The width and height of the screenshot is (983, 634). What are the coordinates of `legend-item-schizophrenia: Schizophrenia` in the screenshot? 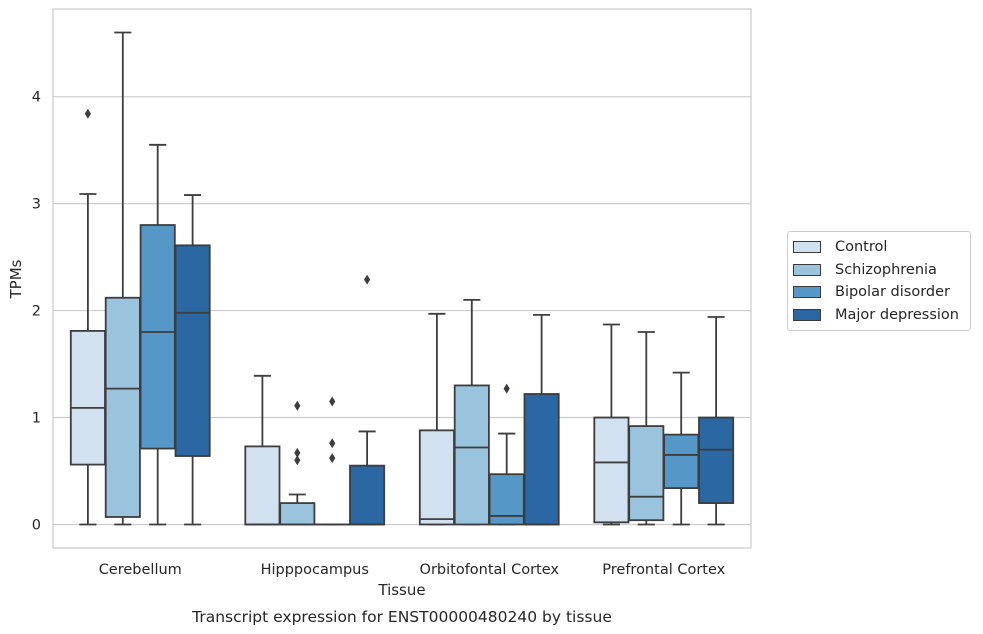 It's located at (877, 270).